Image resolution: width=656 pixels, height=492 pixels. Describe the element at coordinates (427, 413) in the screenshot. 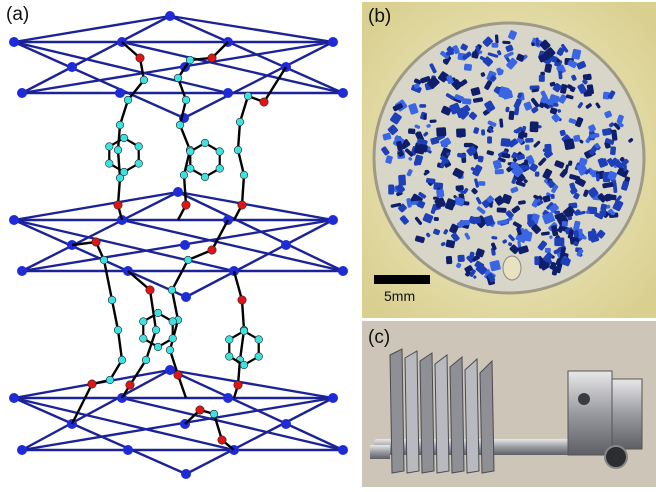

I see `foil-plate` at that location.